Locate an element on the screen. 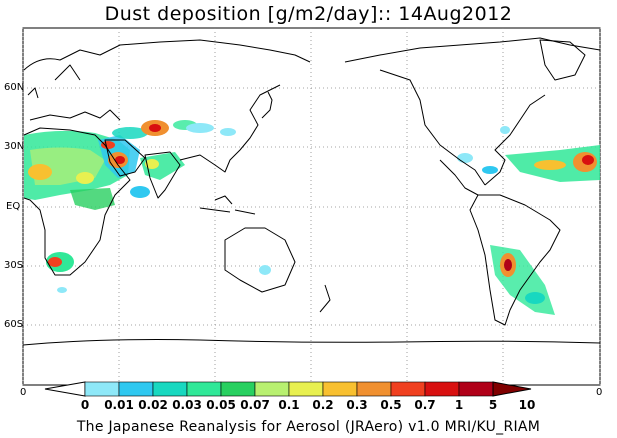 The image size is (617, 438). colorbar-tick-label: 0.5 is located at coordinates (391, 405).